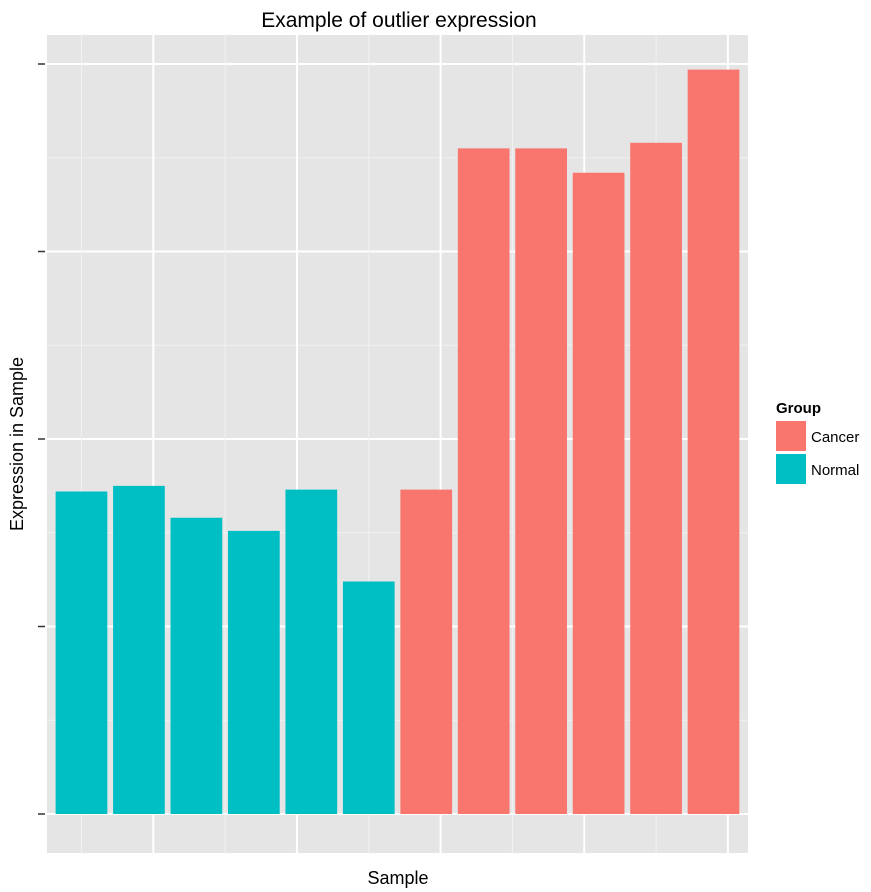 The image size is (871, 892). Describe the element at coordinates (41, 439) in the screenshot. I see `y-axis-ticks` at that location.